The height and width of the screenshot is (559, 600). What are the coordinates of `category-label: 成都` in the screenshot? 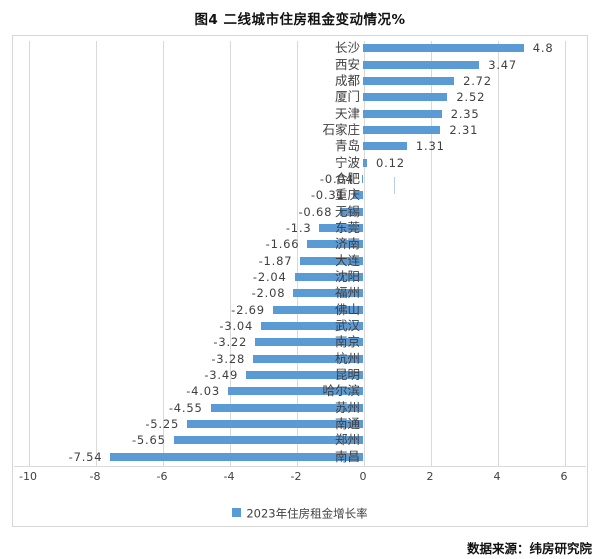 It's located at (347, 80).